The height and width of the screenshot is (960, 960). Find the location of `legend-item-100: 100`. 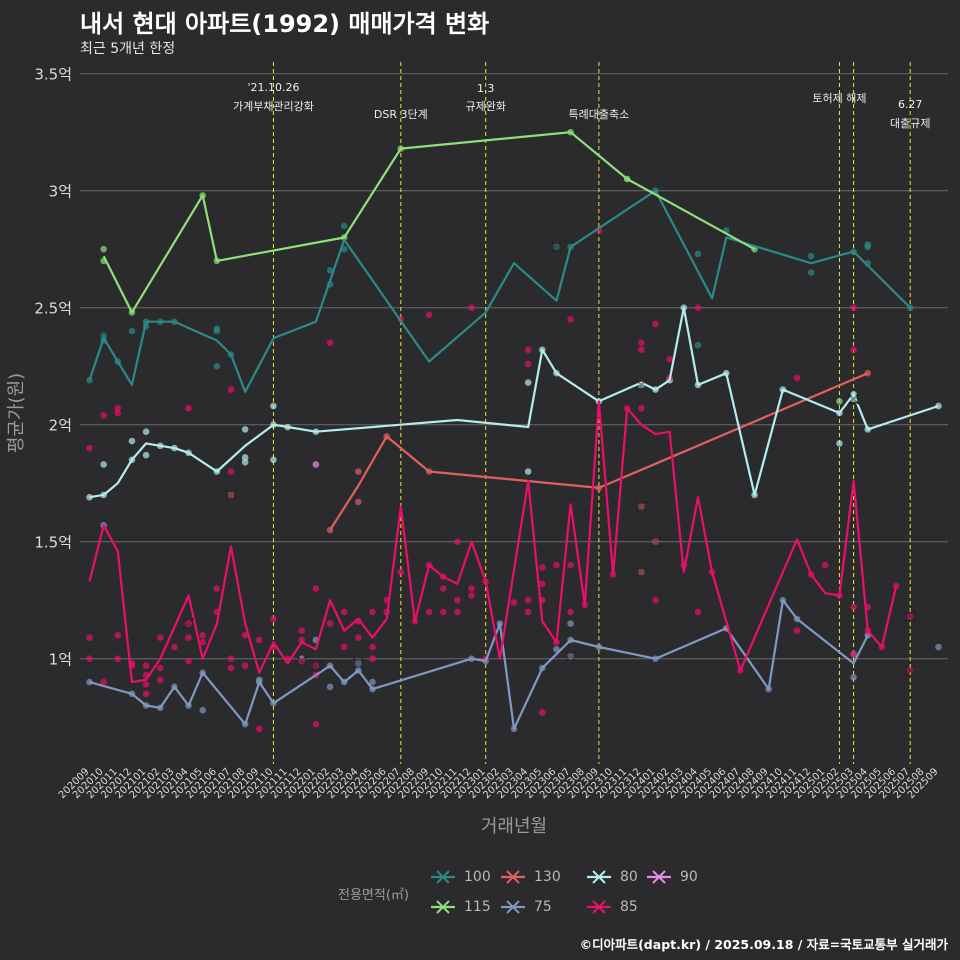

legend-item-100: 100 is located at coordinates (460, 877).